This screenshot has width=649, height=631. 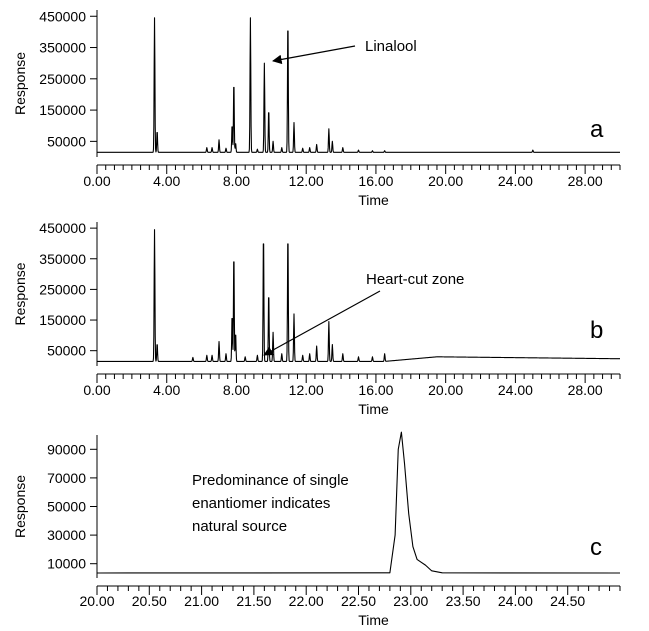 I want to click on panel-label: c, so click(x=596, y=547).